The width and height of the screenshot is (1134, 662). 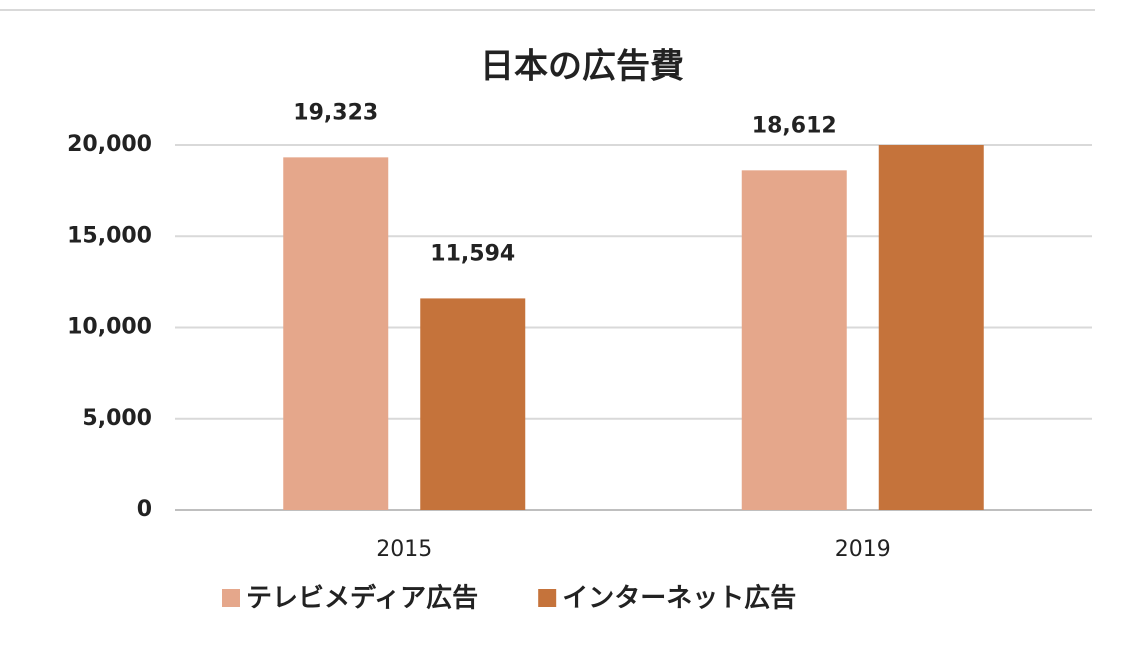 I want to click on y-tick-label: 15,000, so click(x=109, y=235).